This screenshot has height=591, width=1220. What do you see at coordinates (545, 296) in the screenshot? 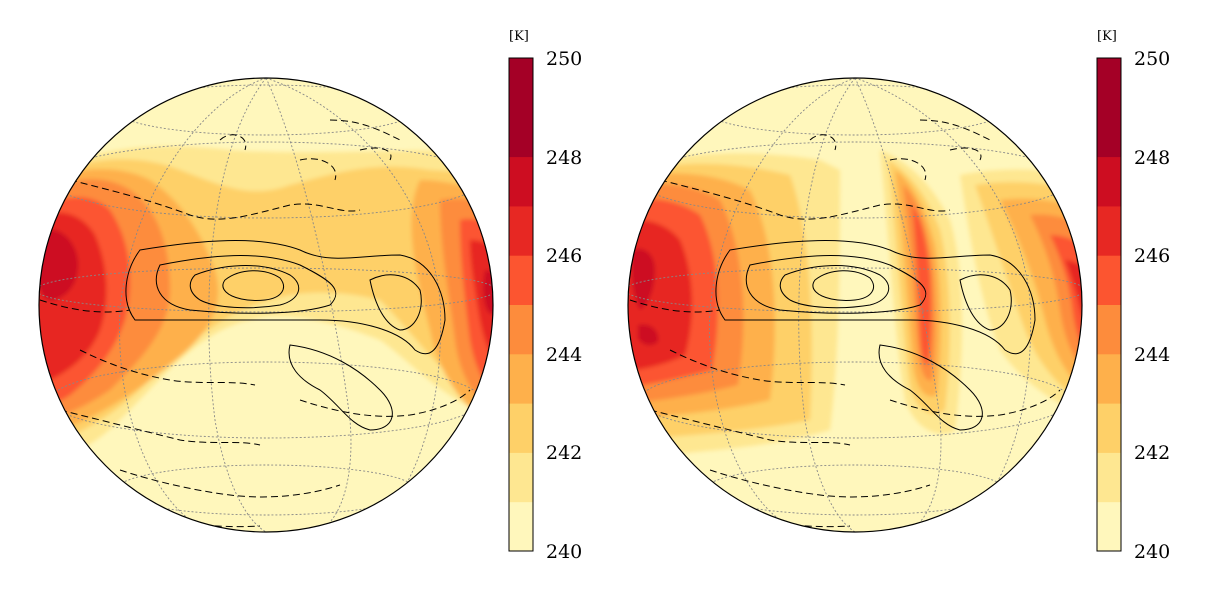
I see `colorbar-left: [K] 240 242 244 246 248 250` at bounding box center [545, 296].